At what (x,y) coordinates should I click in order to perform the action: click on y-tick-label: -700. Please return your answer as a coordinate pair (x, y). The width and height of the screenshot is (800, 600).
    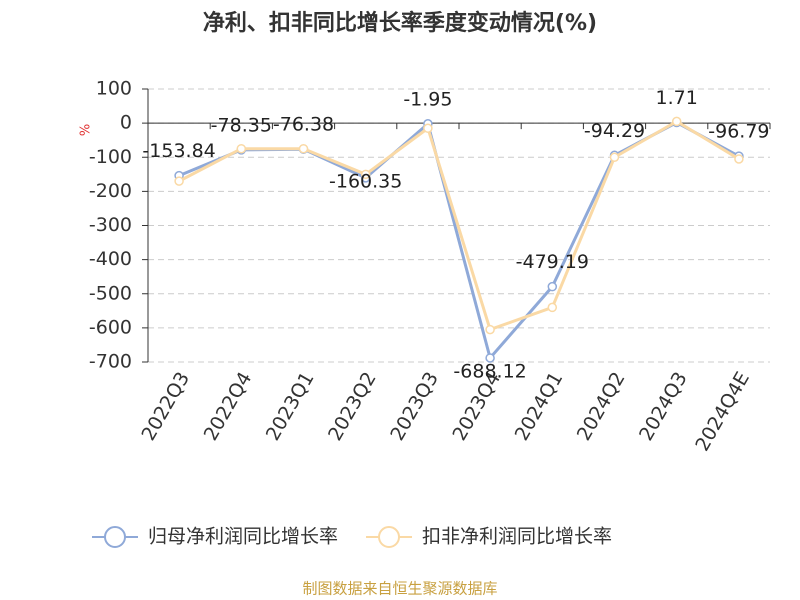
    Looking at the image, I should click on (110, 362).